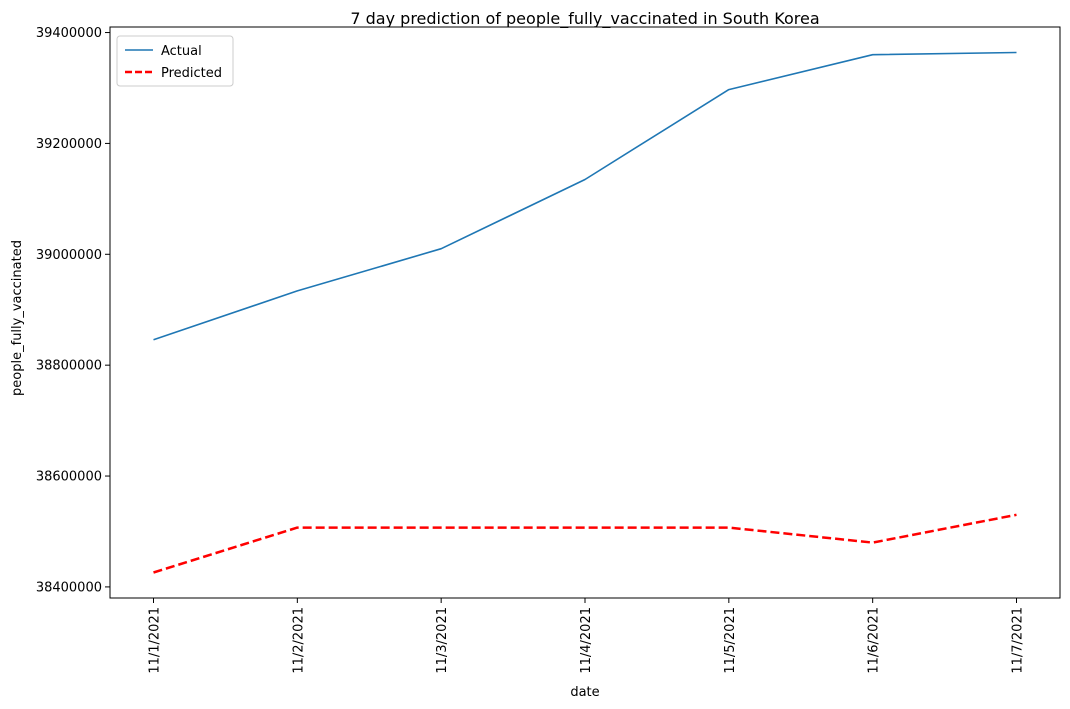  I want to click on x-tick-label: 11/3/2021, so click(442, 640).